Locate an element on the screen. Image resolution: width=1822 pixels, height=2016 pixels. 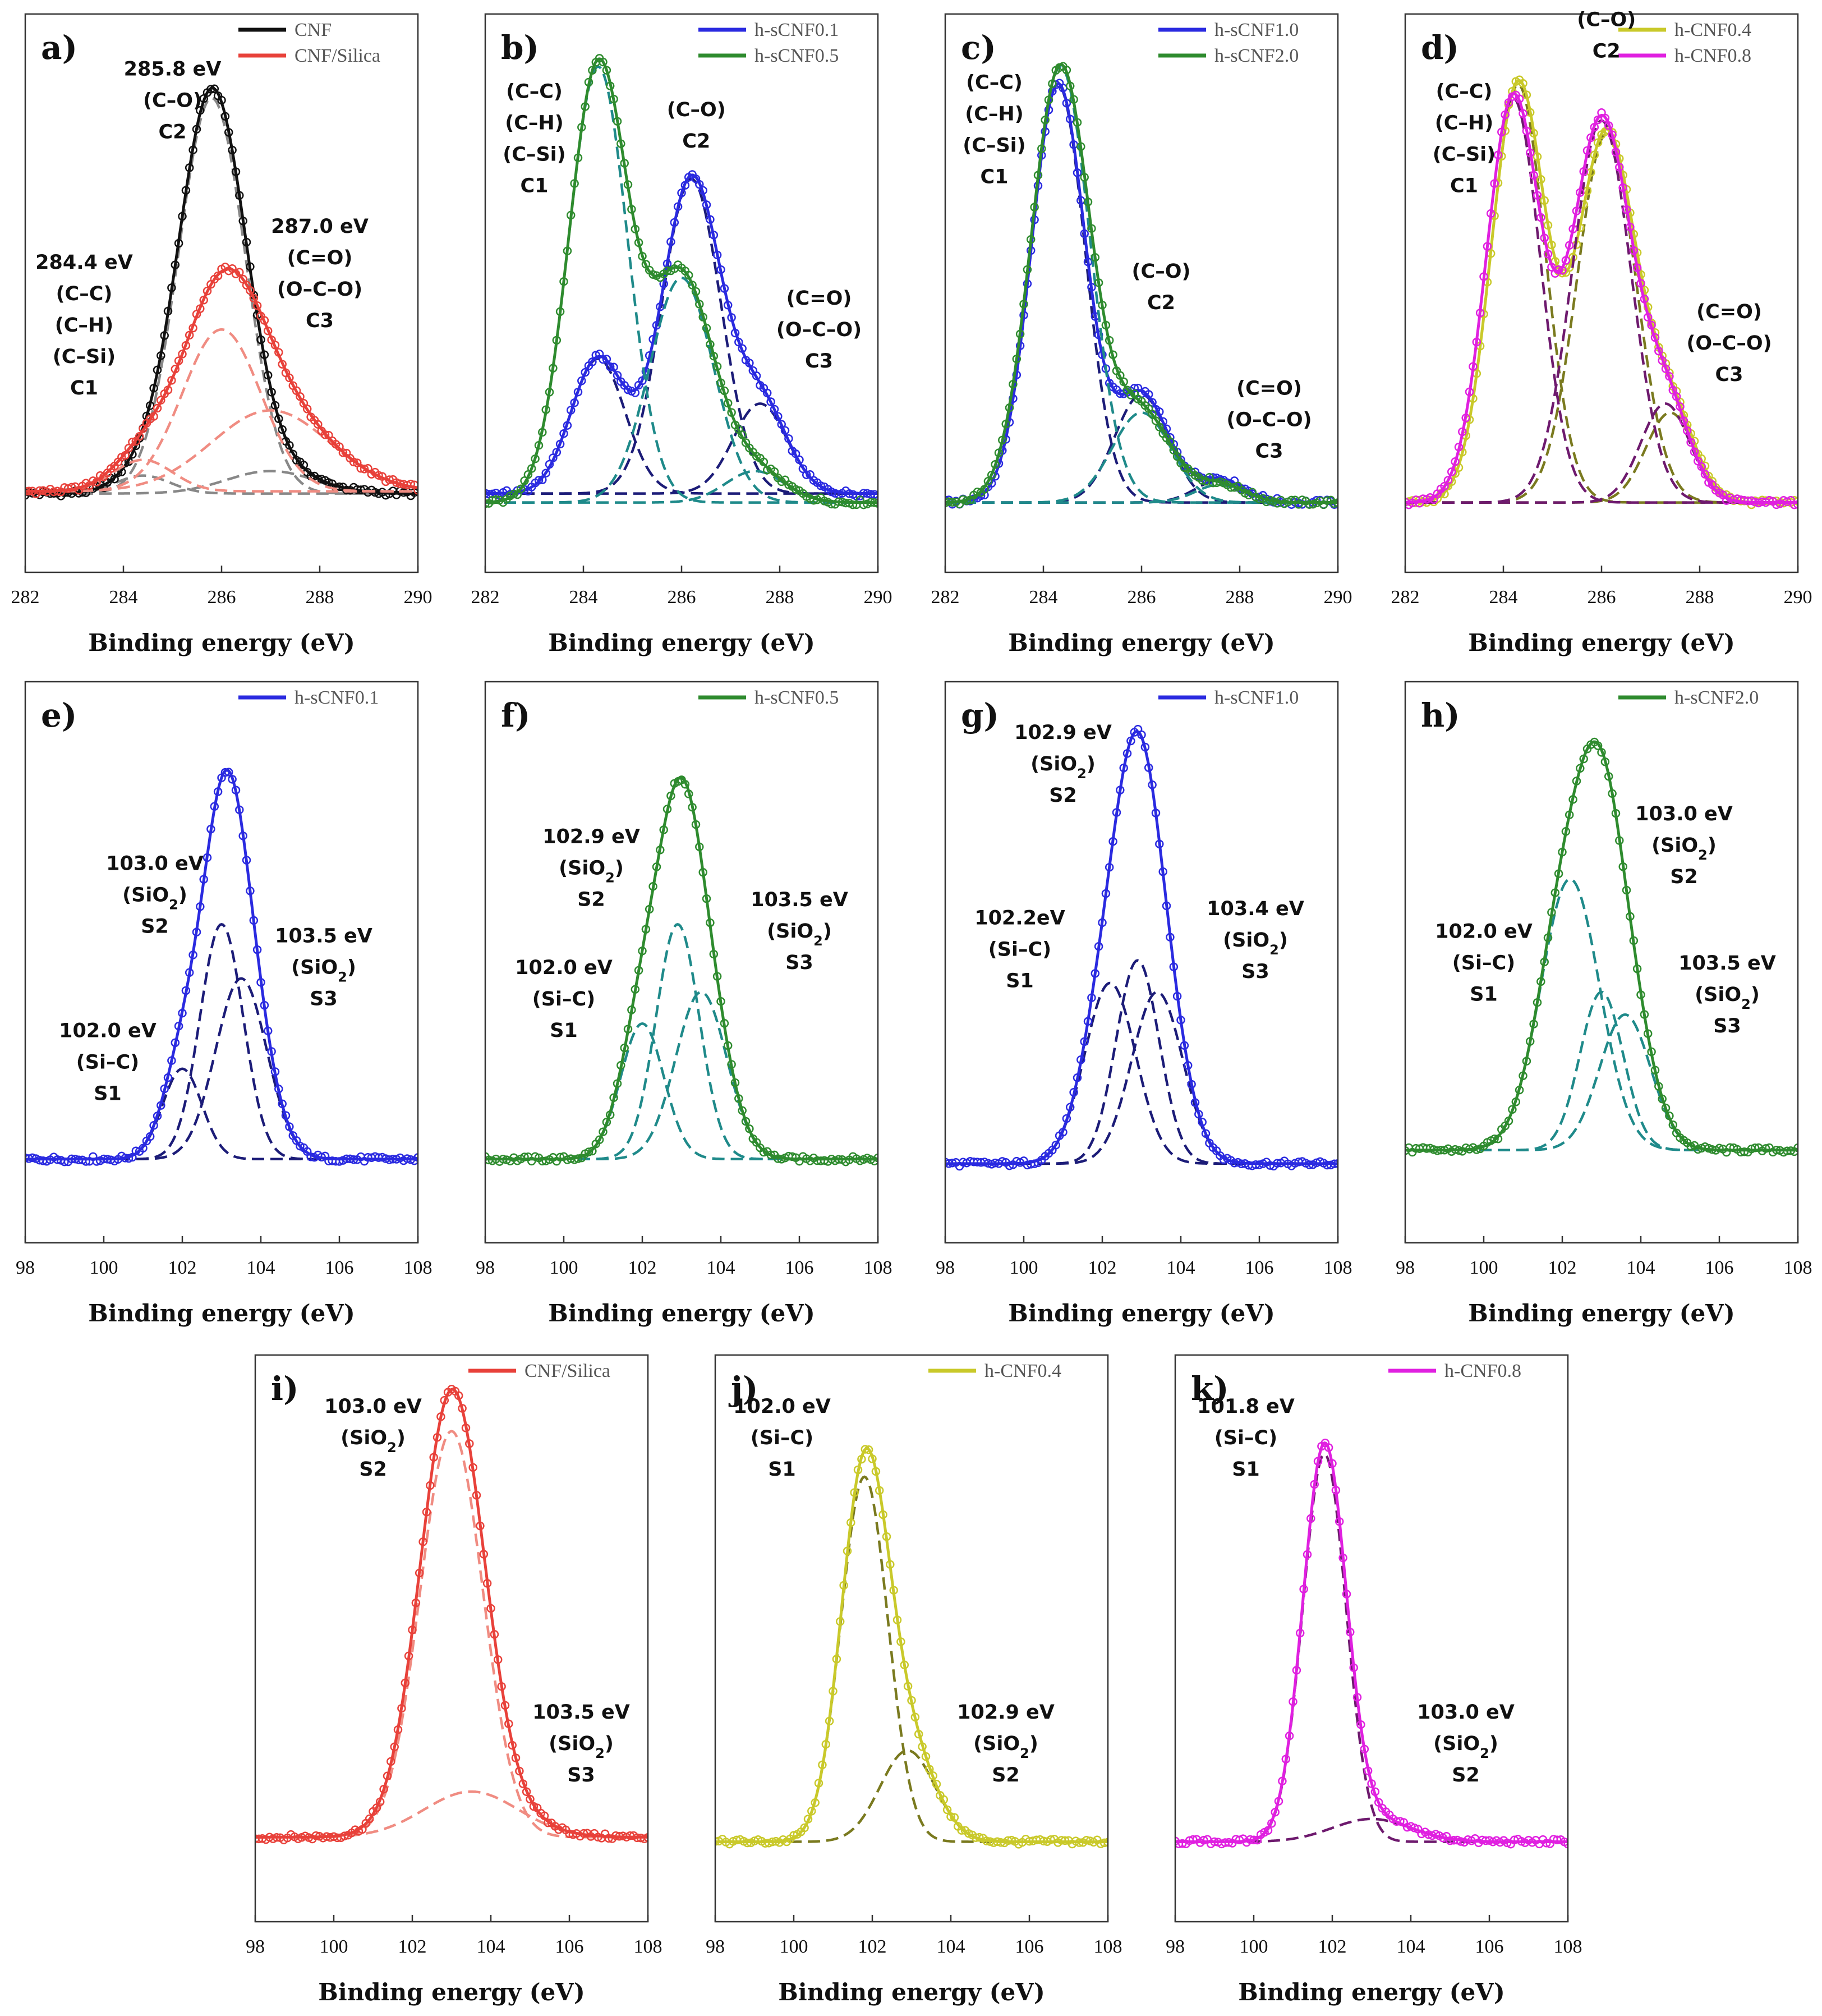
x-tick-label: 102 is located at coordinates (642, 1267).